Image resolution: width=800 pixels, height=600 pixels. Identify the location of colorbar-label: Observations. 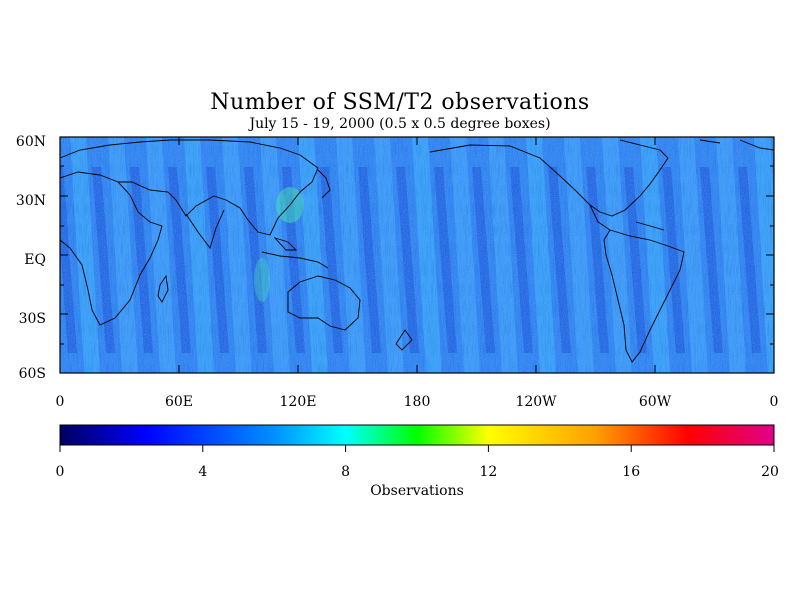
(417, 491).